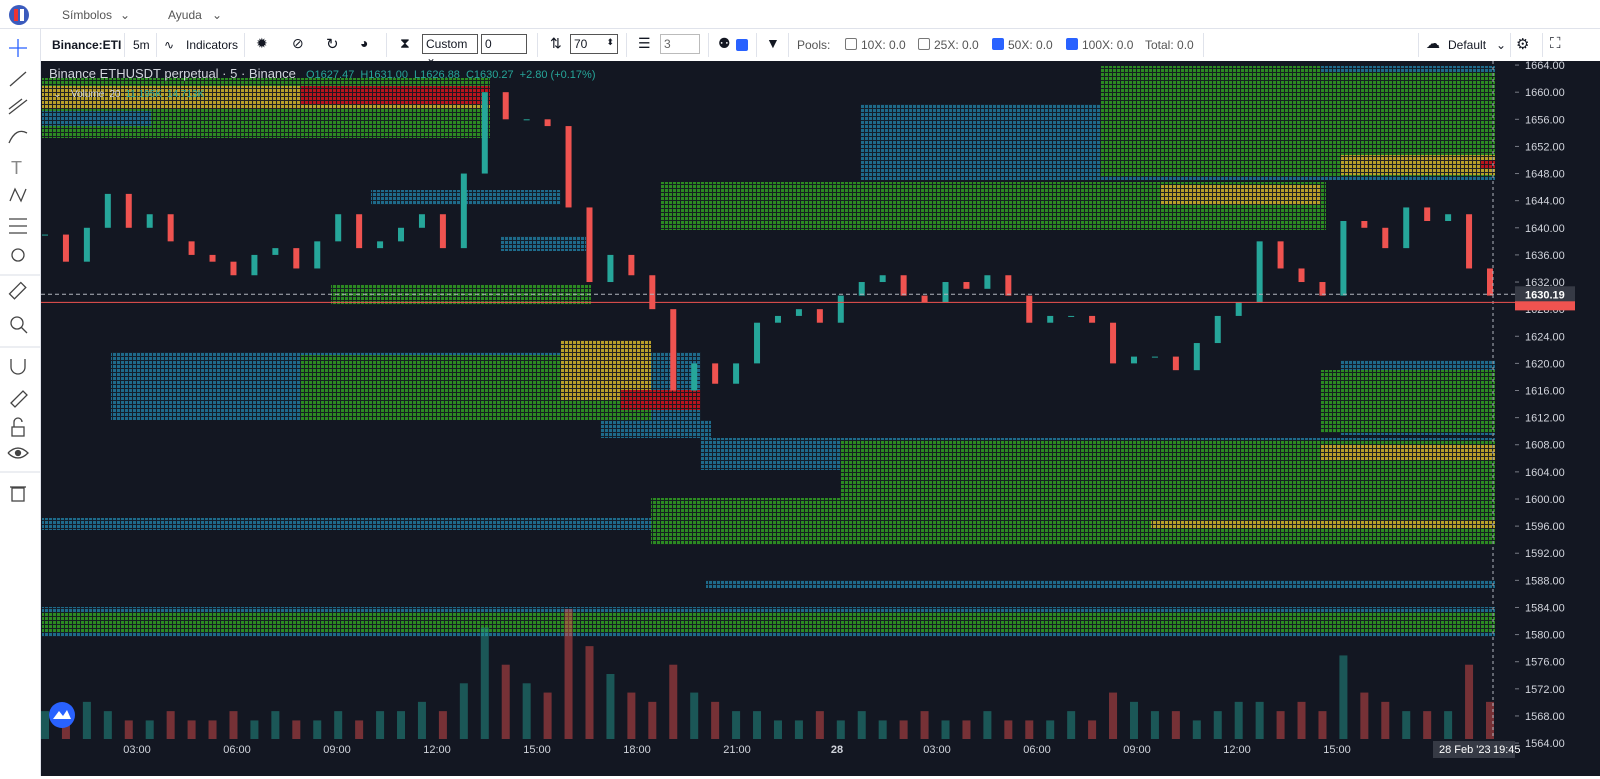 Image resolution: width=1600 pixels, height=779 pixels. Describe the element at coordinates (948, 45) in the screenshot. I see `pool-option: 25X: 0.0` at that location.